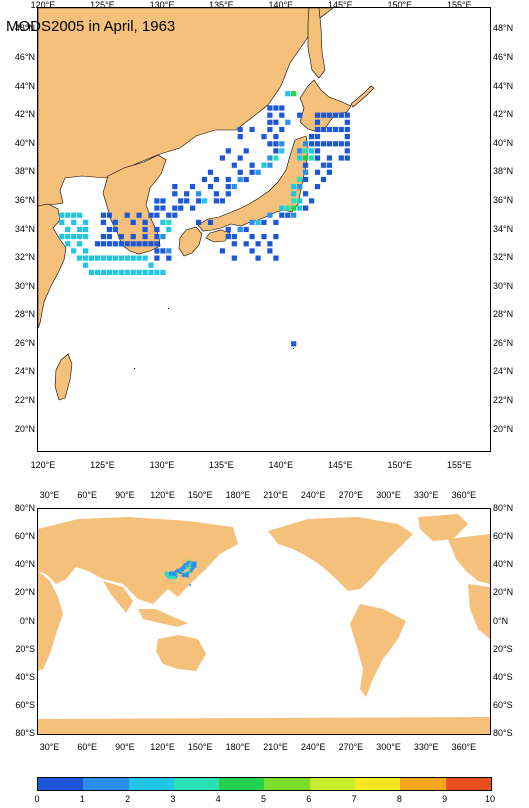  I want to click on lon-tick-label: 155°E, so click(459, 5).